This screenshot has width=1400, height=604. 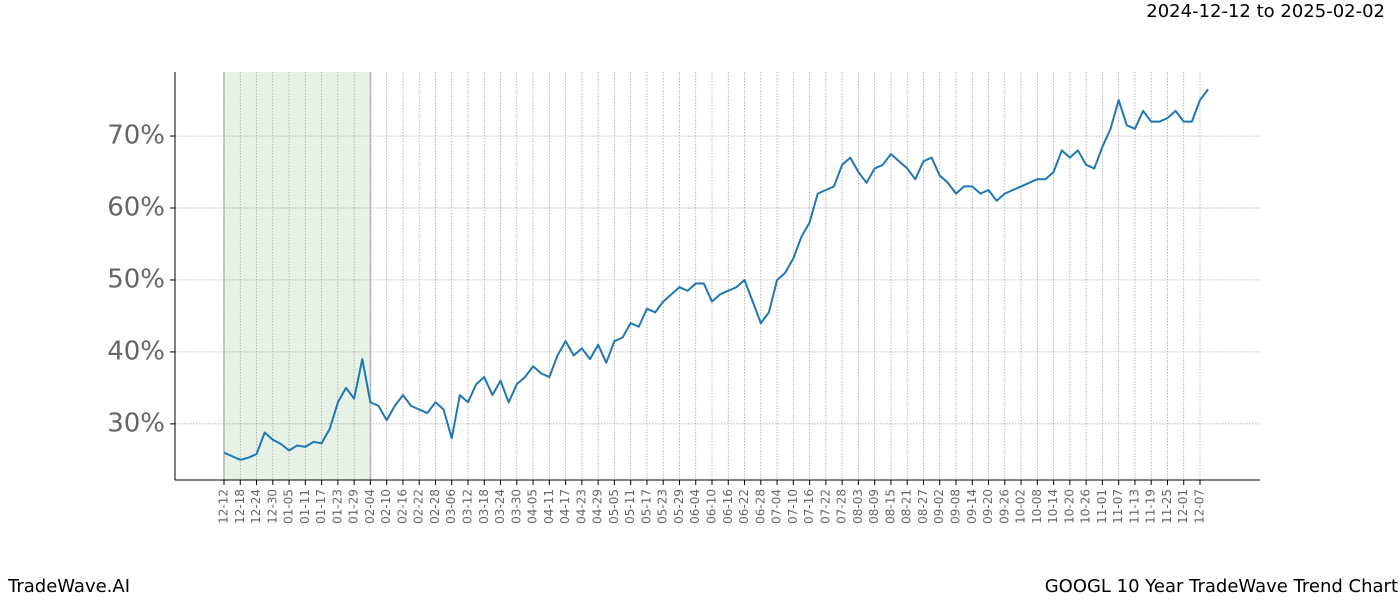 I want to click on x-tick-label: 02-22, so click(x=419, y=506).